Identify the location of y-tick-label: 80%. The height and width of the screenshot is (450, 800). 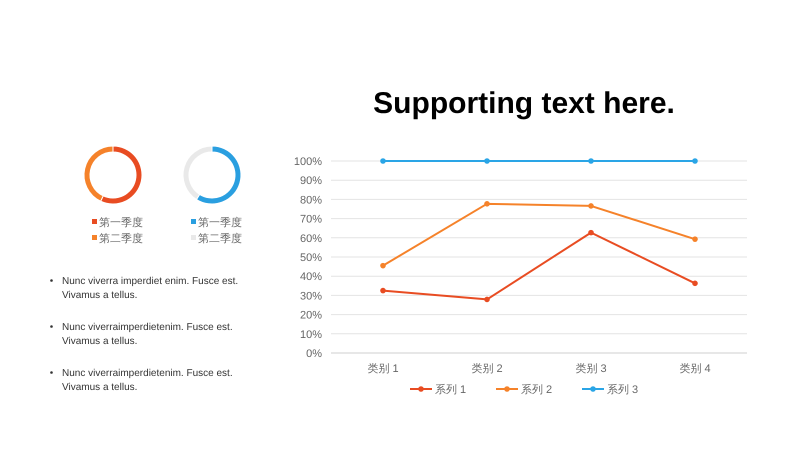
(311, 200).